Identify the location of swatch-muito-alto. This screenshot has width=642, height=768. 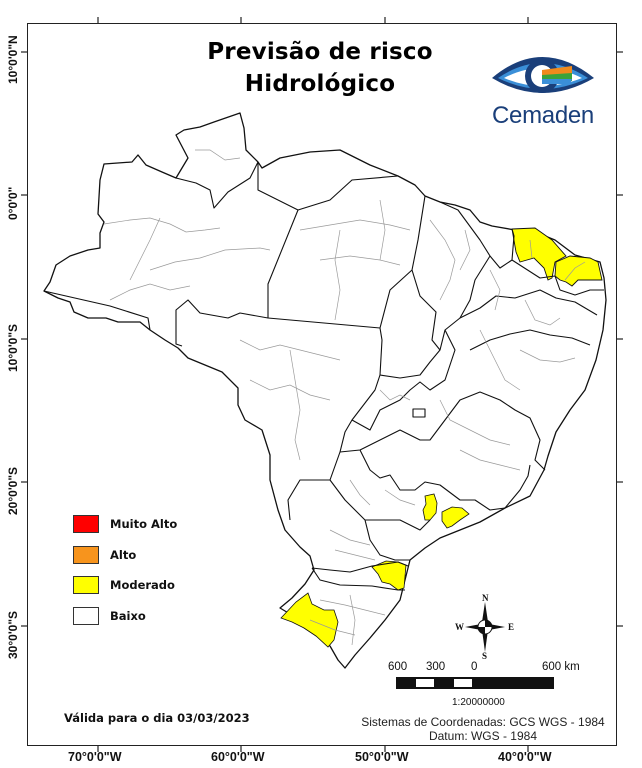
(86, 524).